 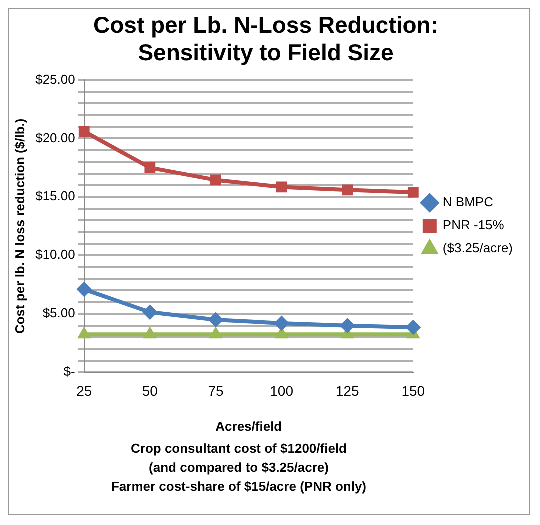 What do you see at coordinates (239, 449) in the screenshot?
I see `text: Crop consultant cost of $1200/field` at bounding box center [239, 449].